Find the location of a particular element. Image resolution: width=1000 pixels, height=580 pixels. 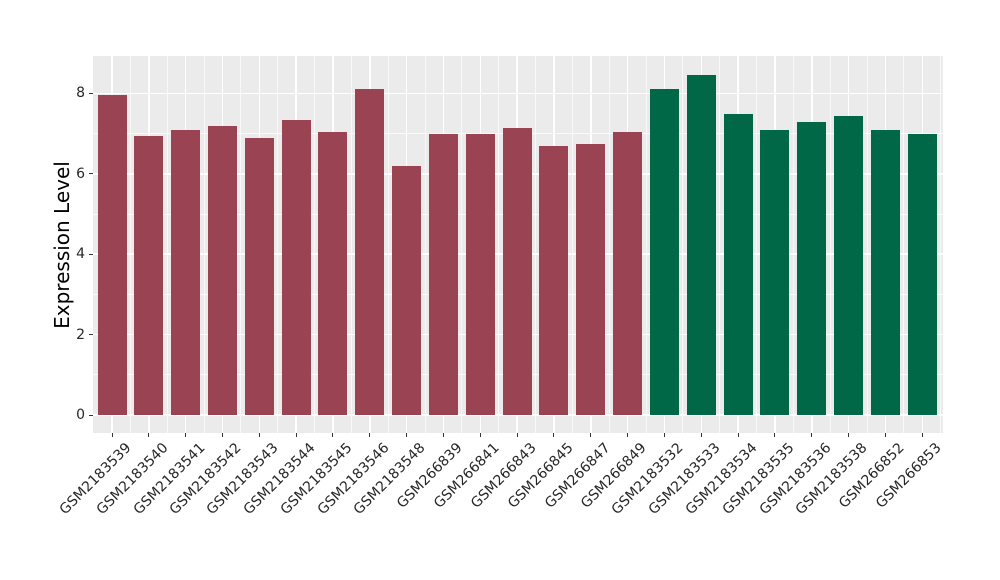

y-tick-label: 4 is located at coordinates (80, 254).